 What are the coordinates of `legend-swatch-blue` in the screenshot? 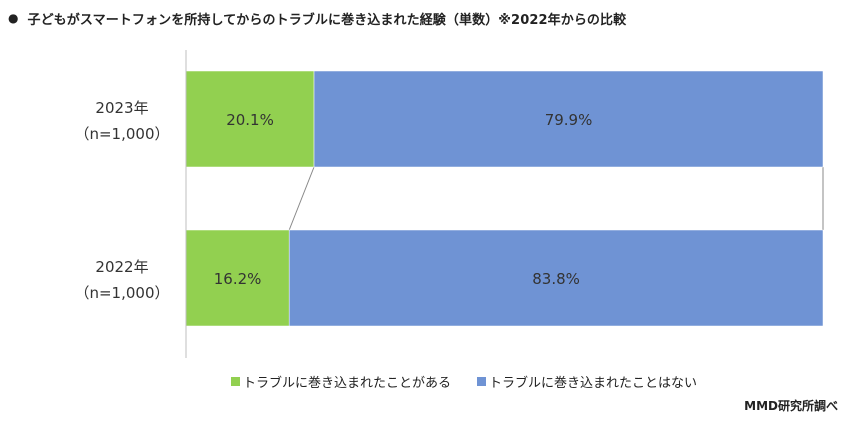 It's located at (482, 381).